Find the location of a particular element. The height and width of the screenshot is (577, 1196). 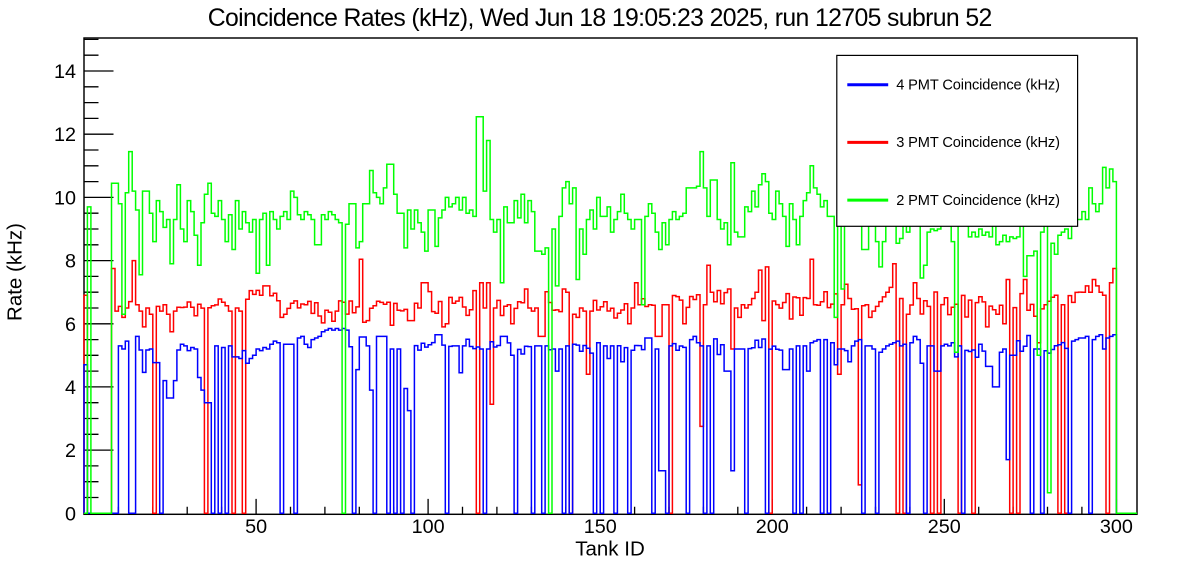

svg-text: 3 PMT Coincidence (kHz) is located at coordinates (978, 143).